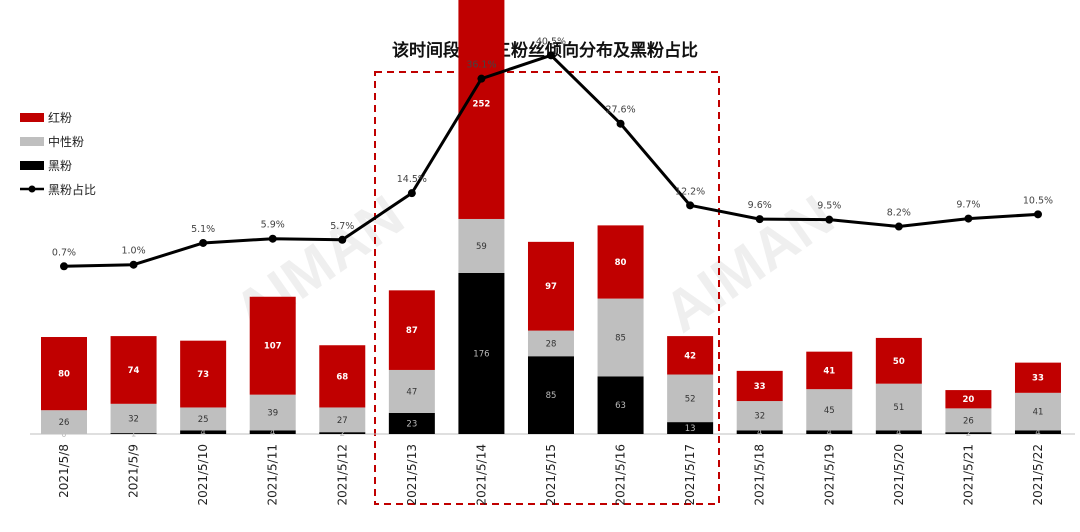  I want to click on ratio-value-label: 14.5%, so click(412, 179).